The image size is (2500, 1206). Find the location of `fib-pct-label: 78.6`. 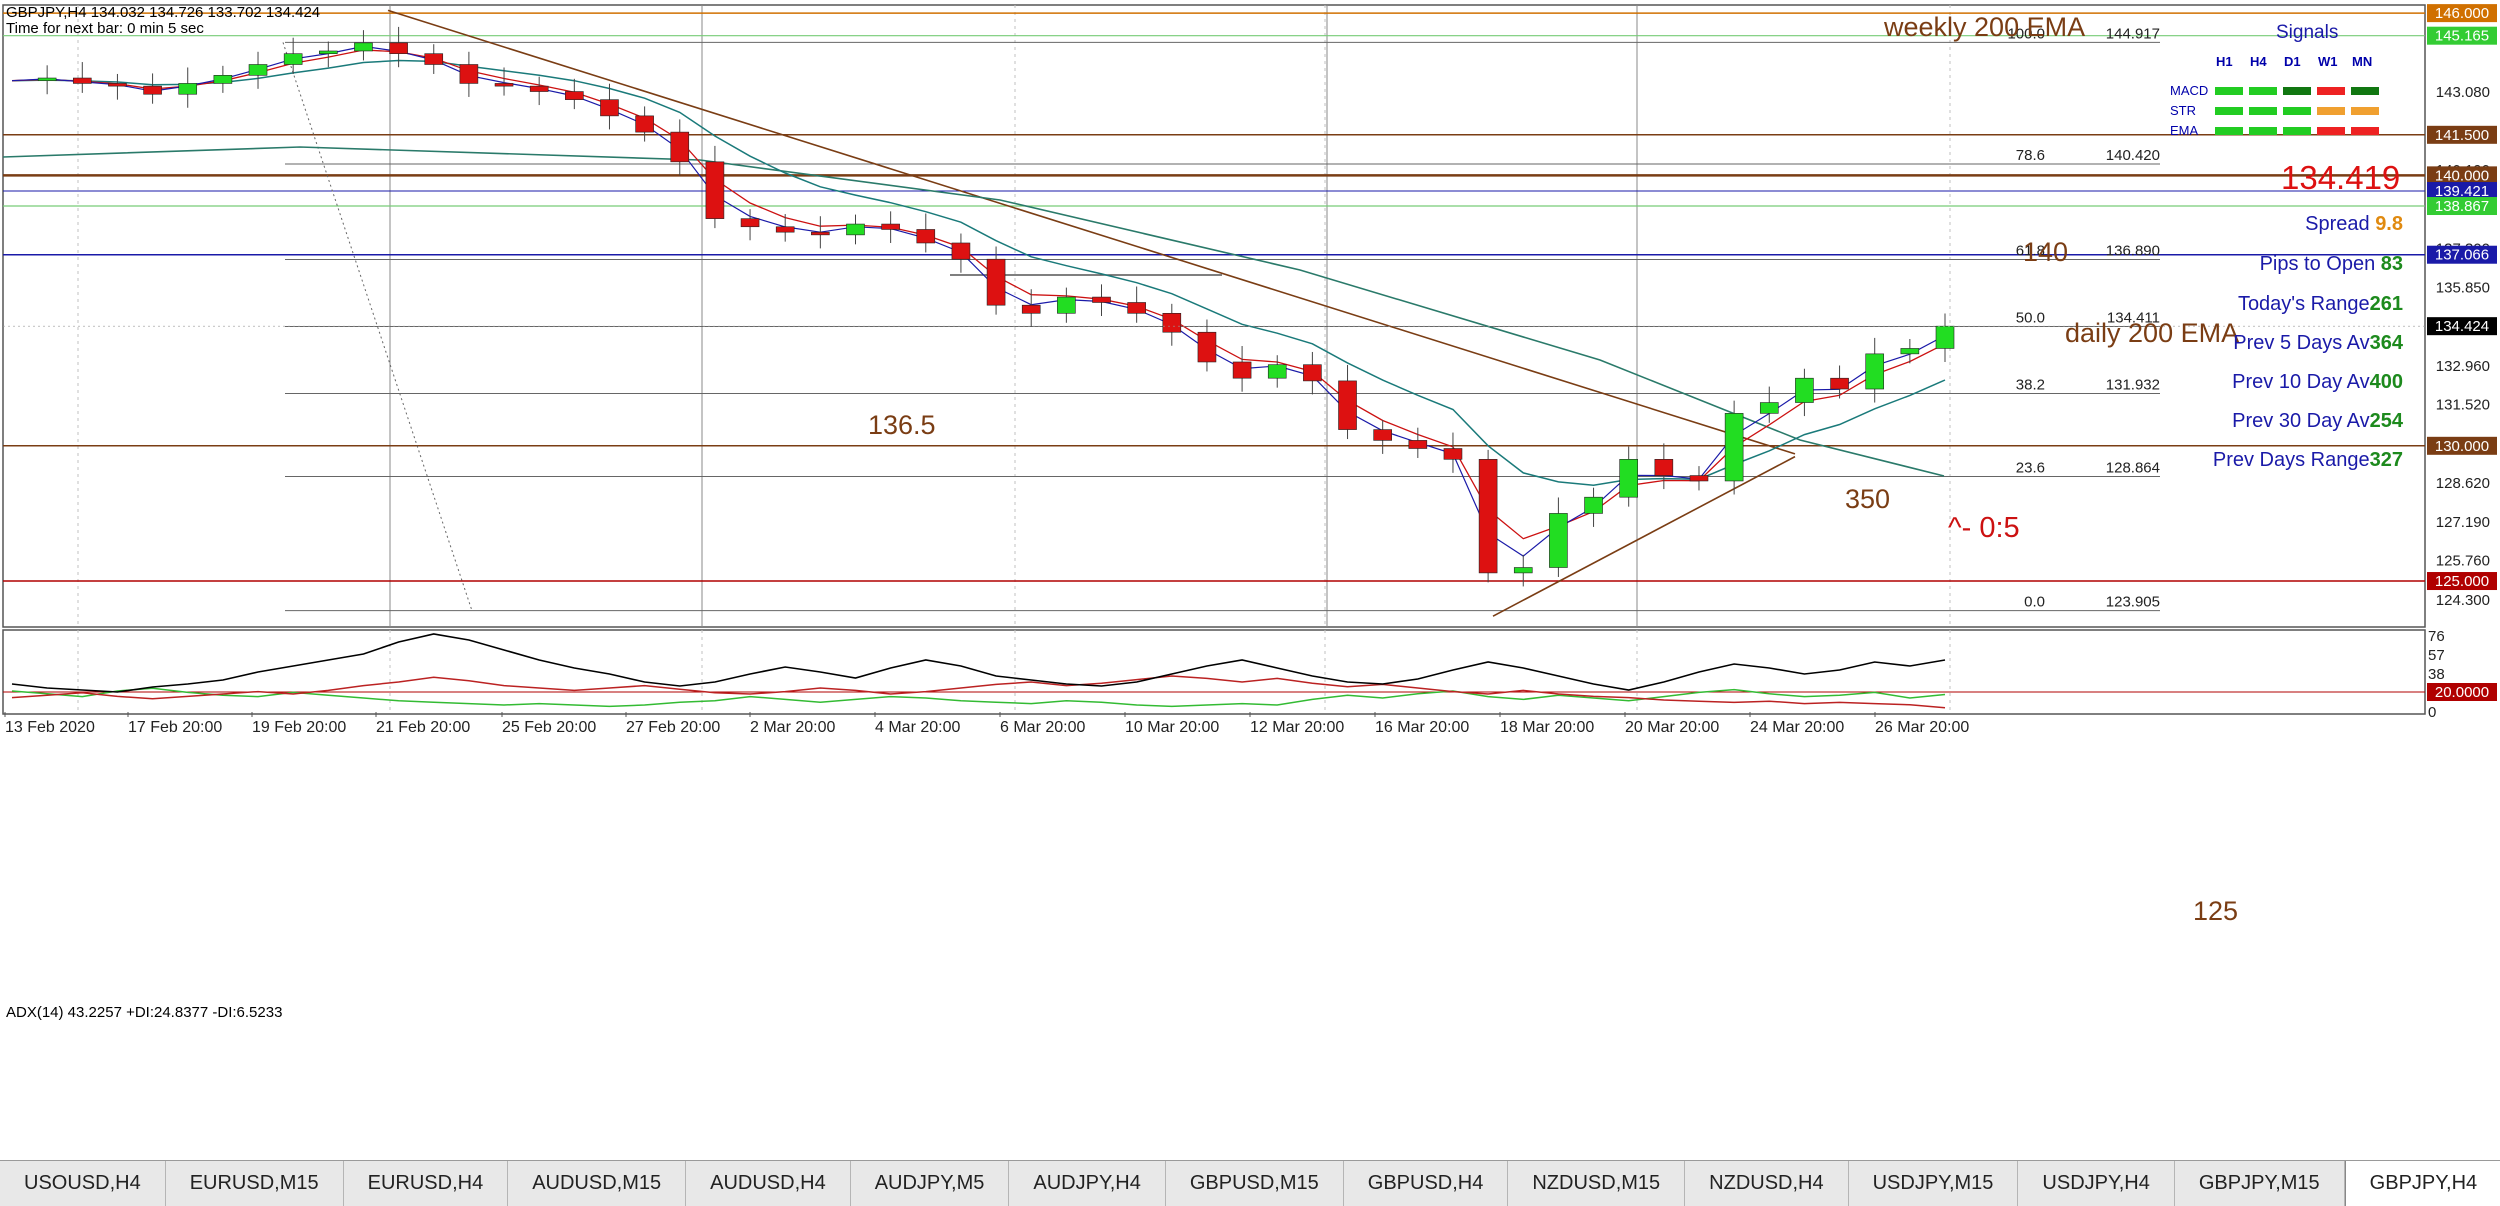

fib-pct-label: 78.6 is located at coordinates (2030, 155).